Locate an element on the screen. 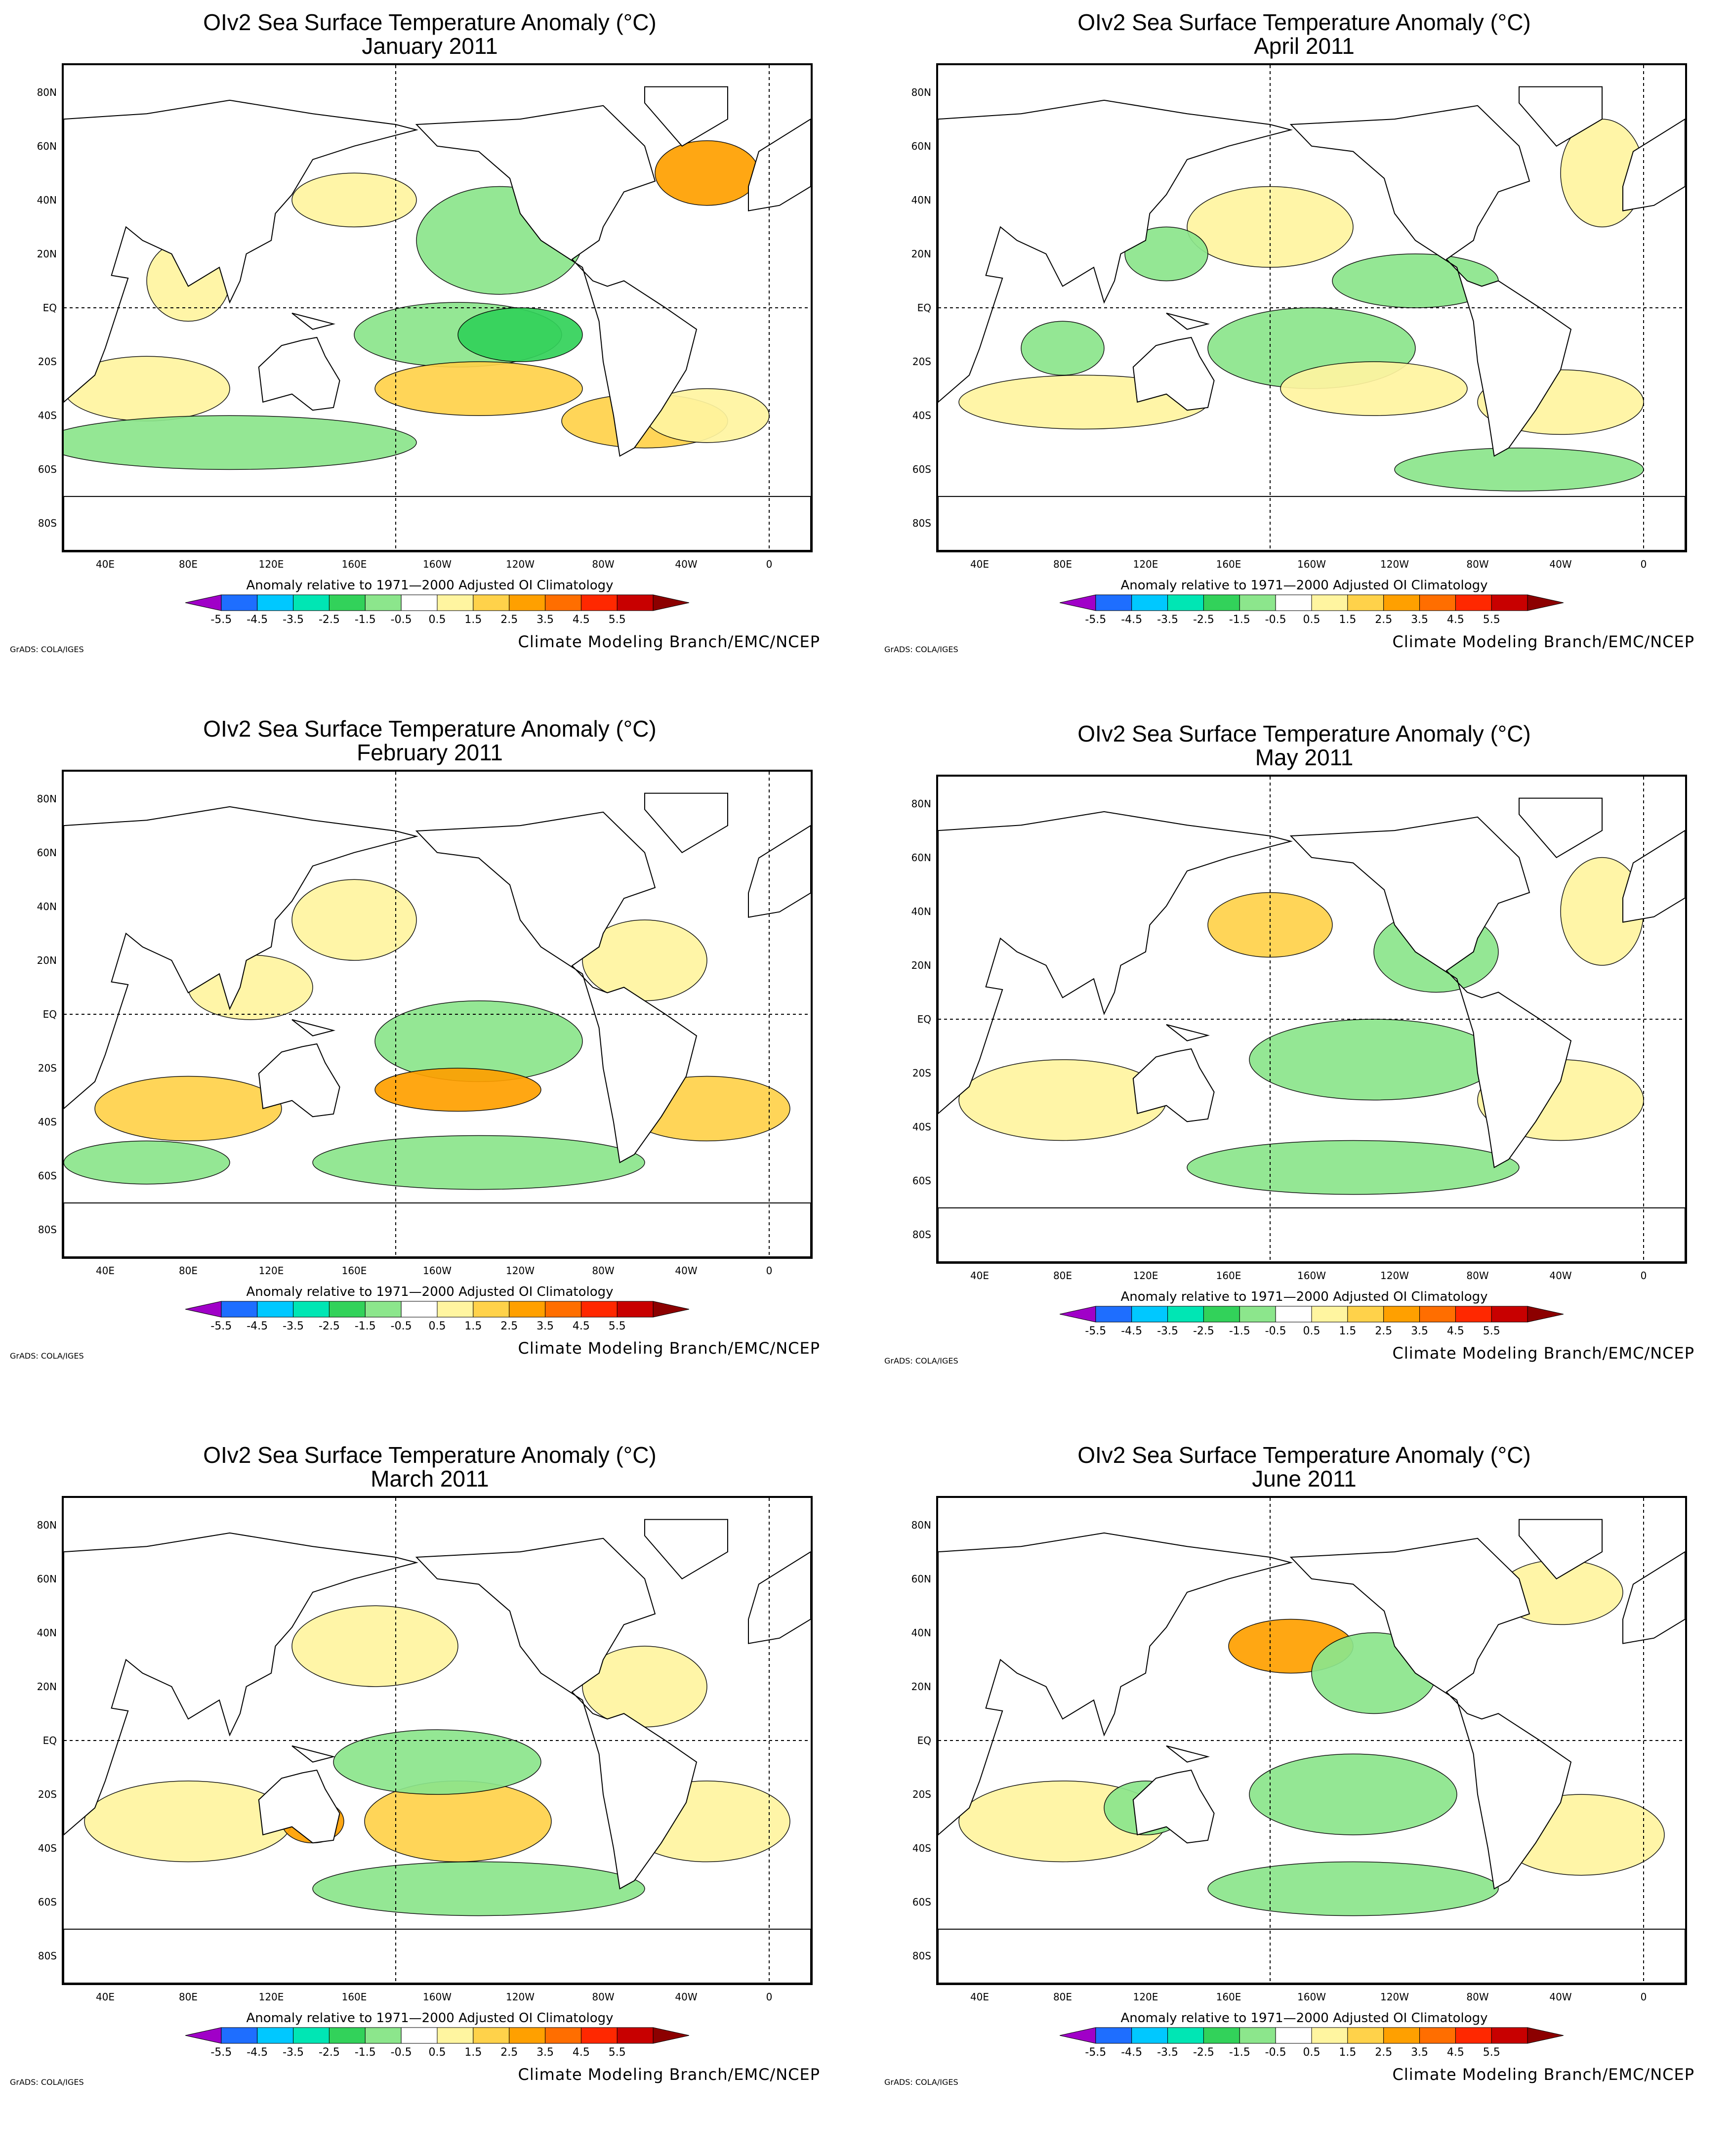  lat-label: 60S is located at coordinates (921, 1181).